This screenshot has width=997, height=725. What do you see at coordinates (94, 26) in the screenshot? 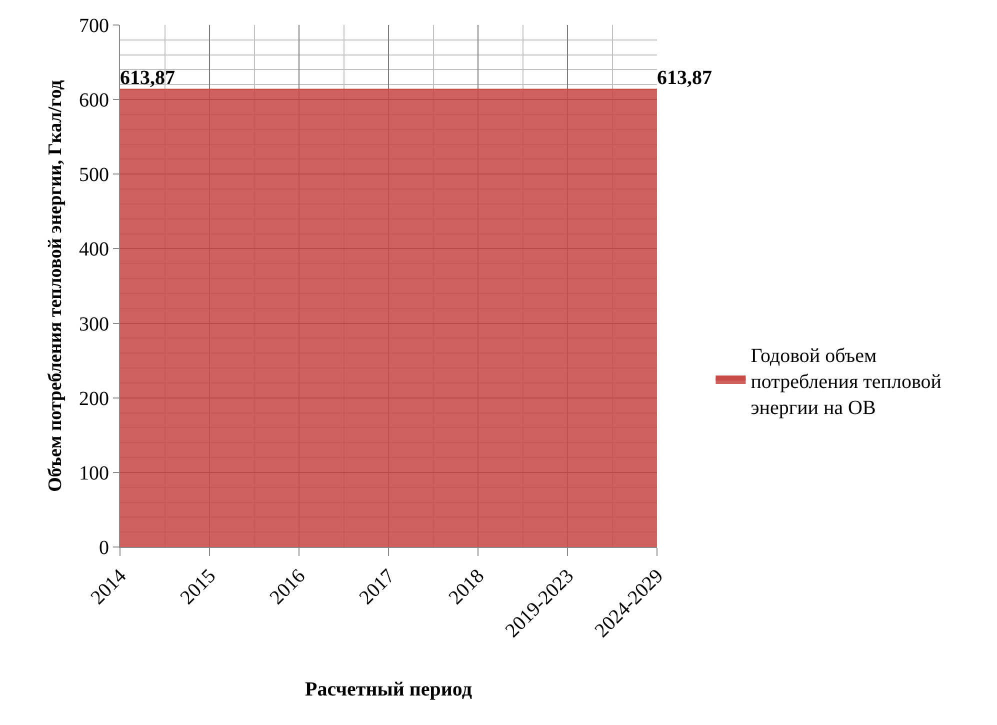
I see `y-tick-label: 700` at bounding box center [94, 26].